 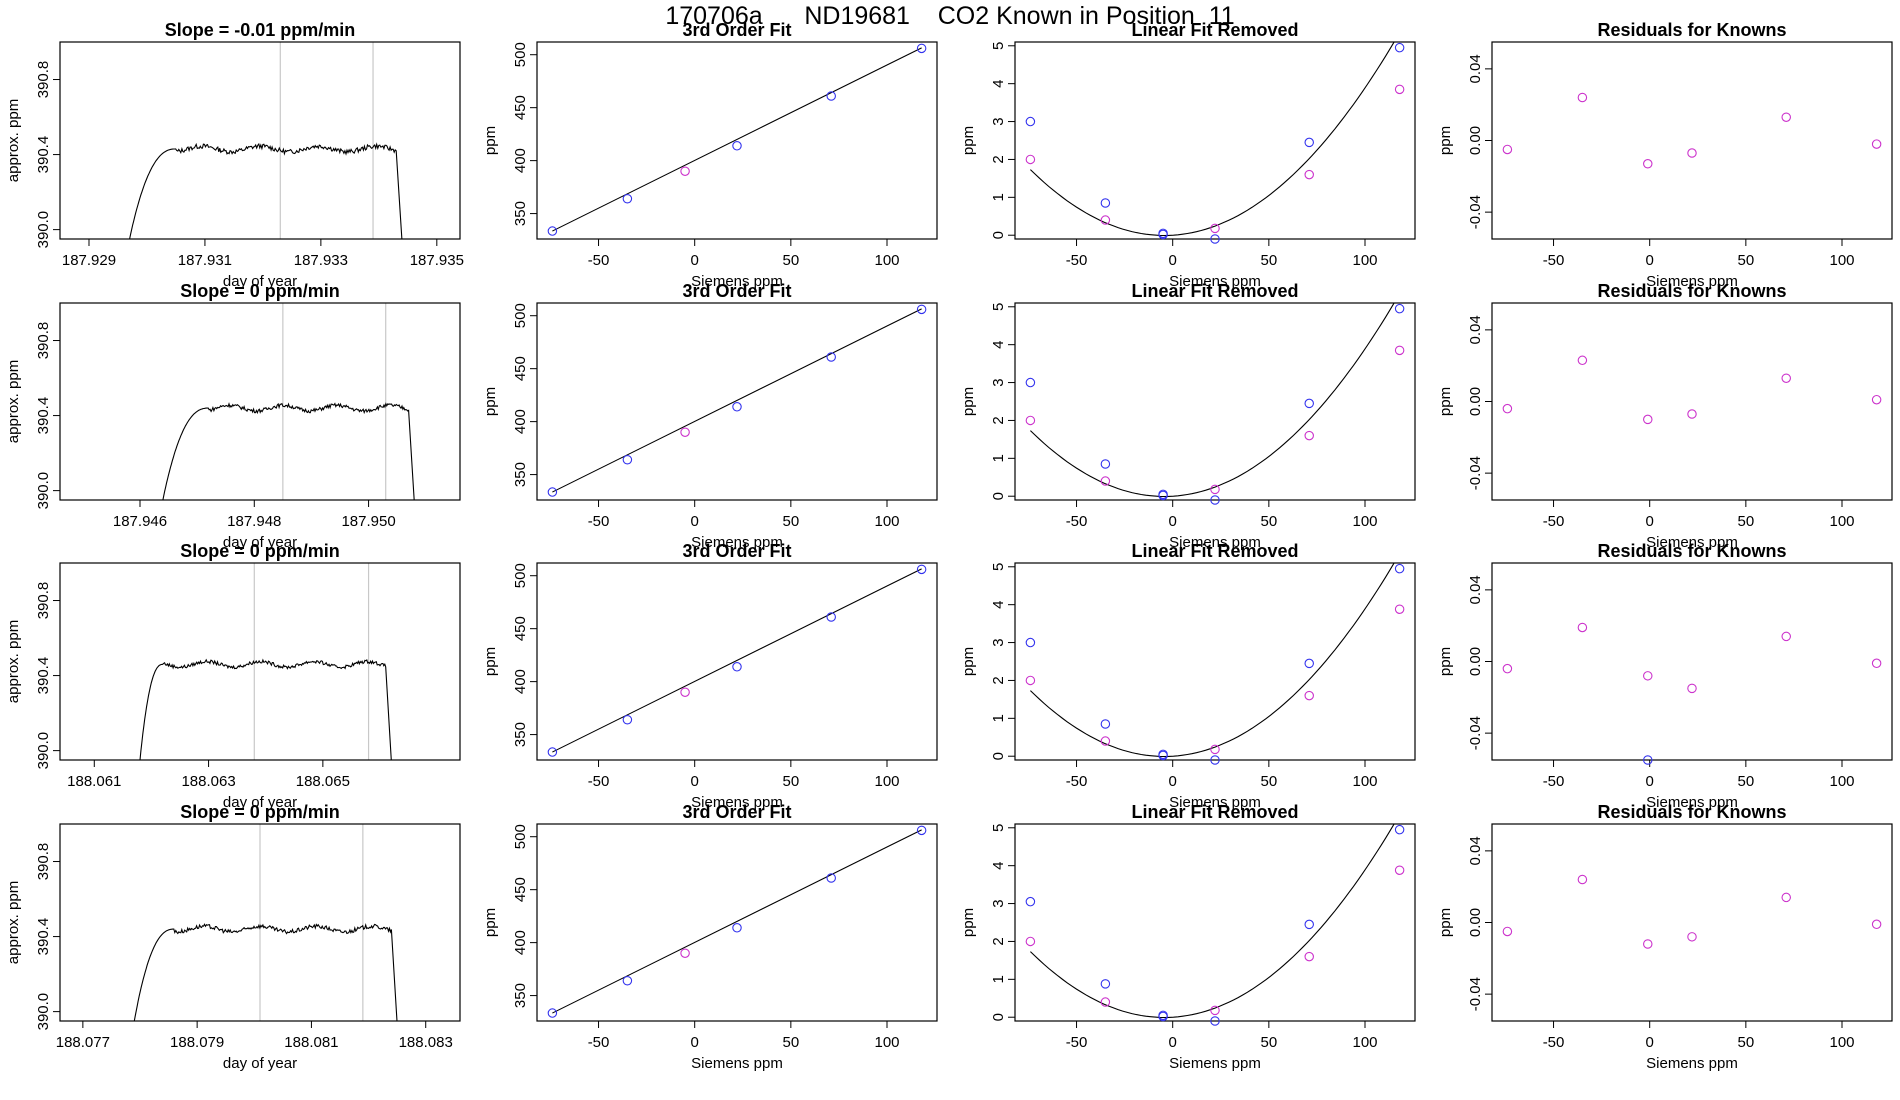 I want to click on panel-title: Slope = 0 ppm/min, so click(x=260, y=812).